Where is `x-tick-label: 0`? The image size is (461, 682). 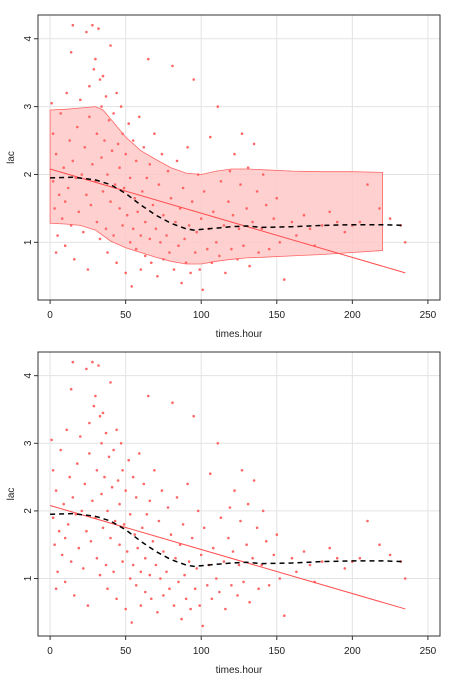 x-tick-label: 0 is located at coordinates (50, 315).